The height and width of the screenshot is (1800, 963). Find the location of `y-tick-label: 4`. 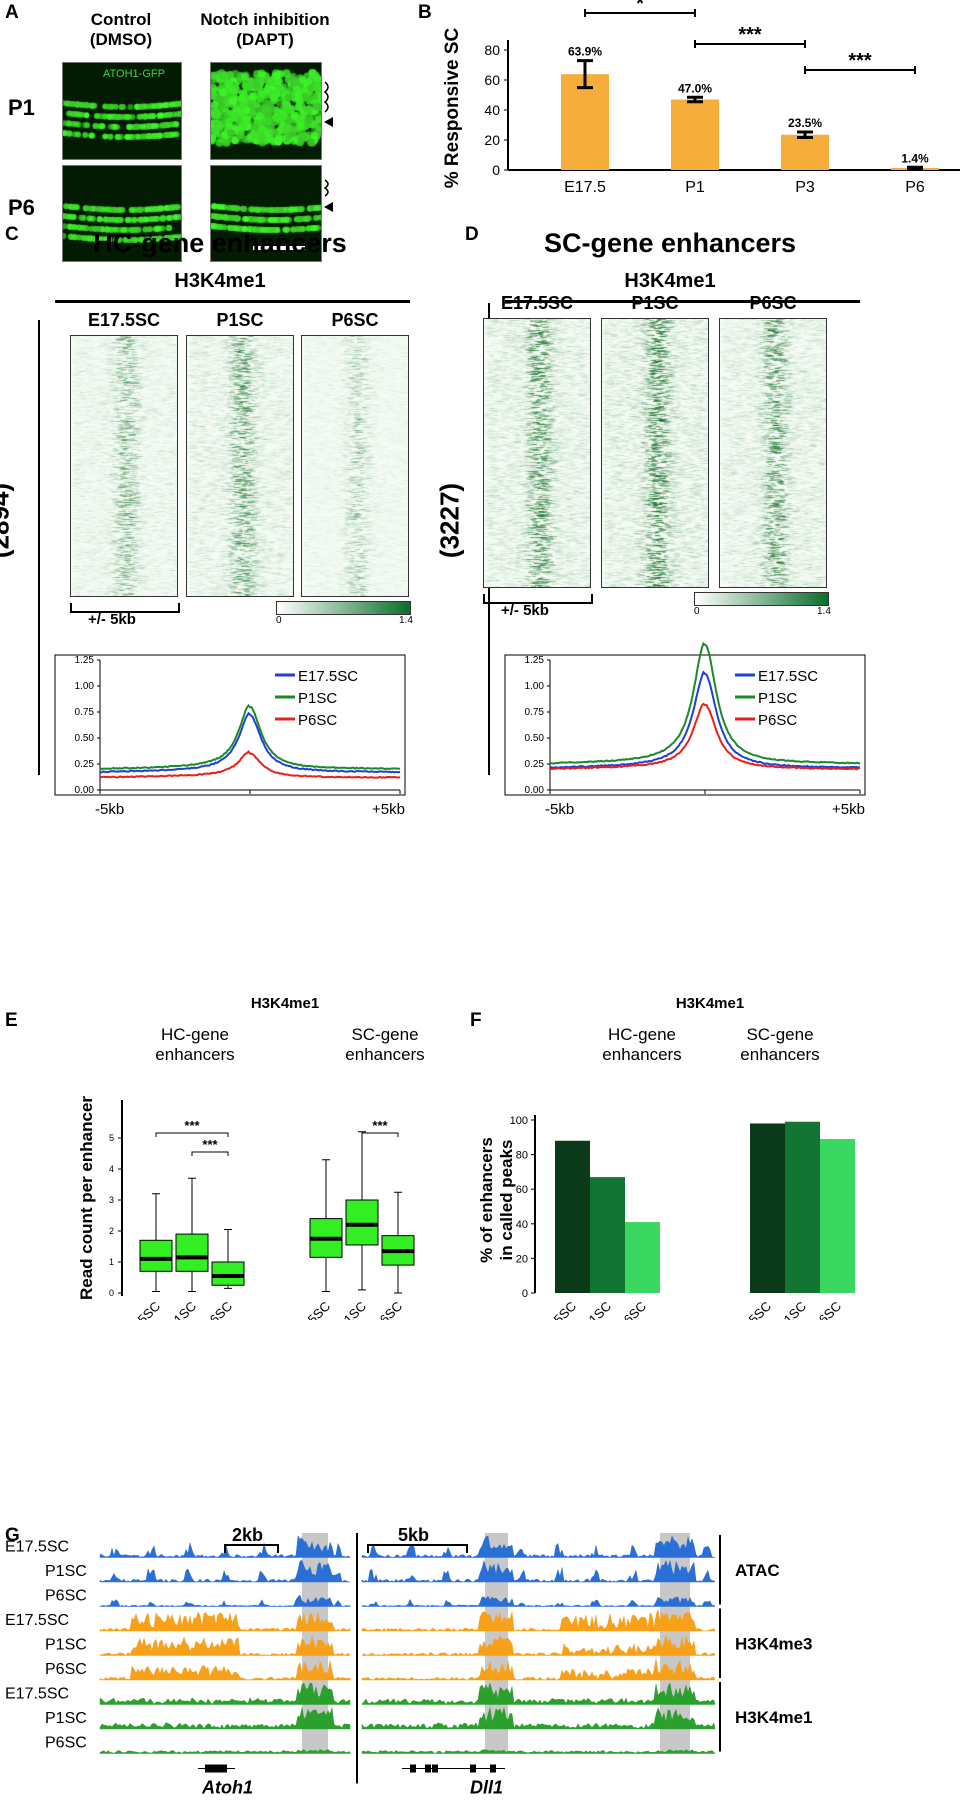

y-tick-label: 4 is located at coordinates (111, 1169).